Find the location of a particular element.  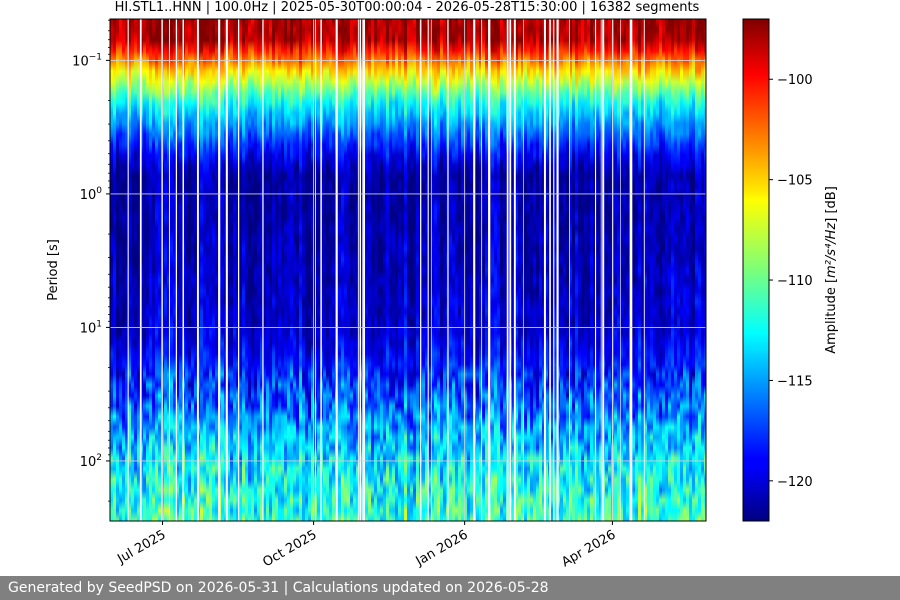

colorbar-ticks: −100 −105 −110 −115 −120 is located at coordinates (791, 281).